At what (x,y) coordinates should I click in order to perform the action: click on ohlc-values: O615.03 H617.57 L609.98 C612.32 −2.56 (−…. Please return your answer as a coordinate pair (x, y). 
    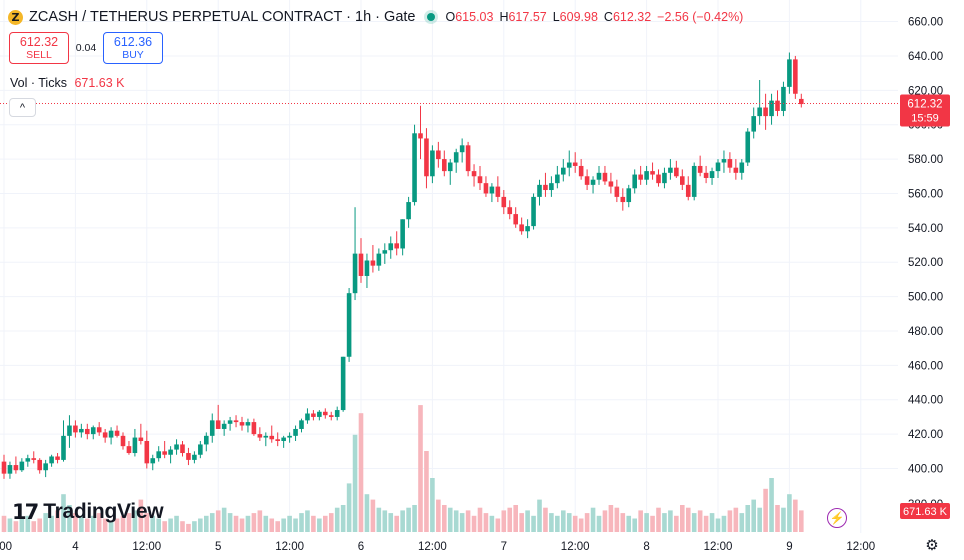
    Looking at the image, I should click on (594, 17).